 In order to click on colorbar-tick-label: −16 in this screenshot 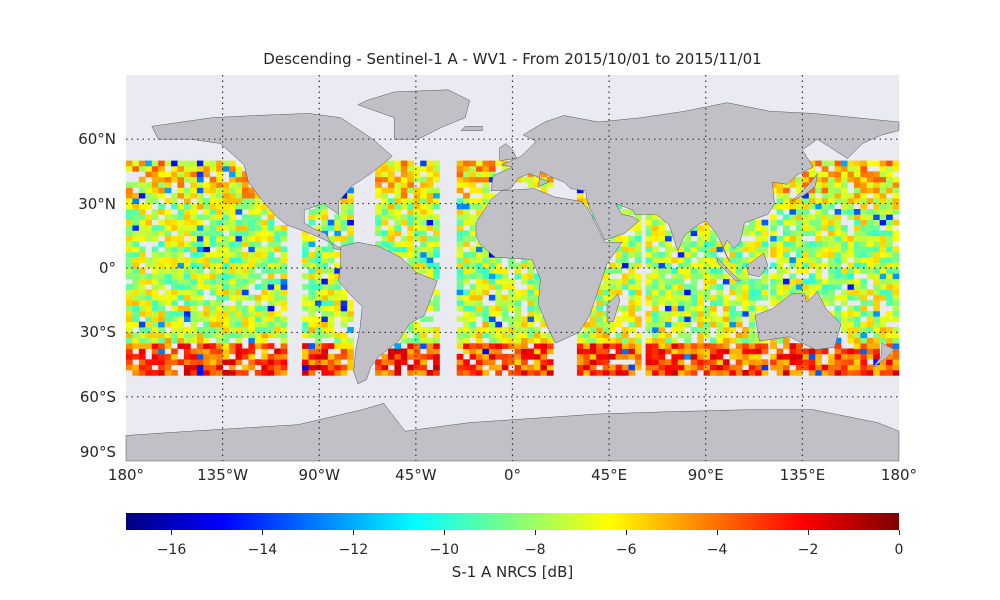, I will do `click(171, 550)`.